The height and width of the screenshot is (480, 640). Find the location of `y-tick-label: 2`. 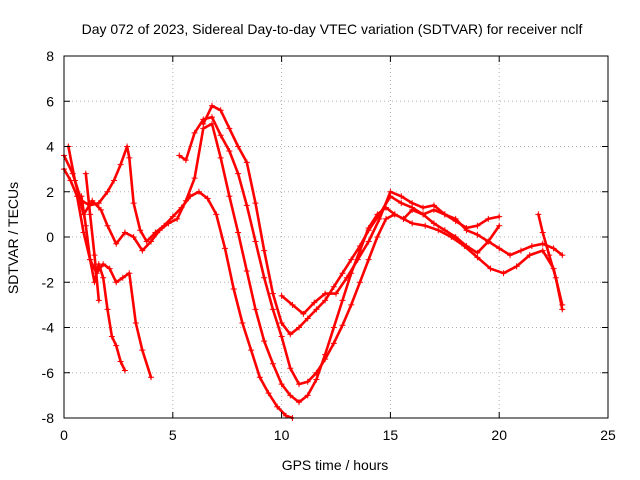

y-tick-label: 2 is located at coordinates (50, 192).